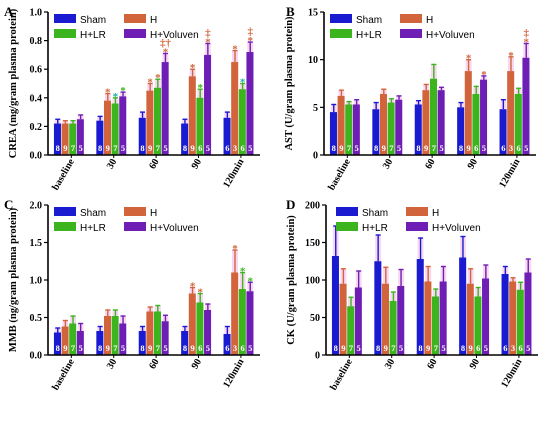  I want to click on y-tick-label: 1.0, so click(36, 13).